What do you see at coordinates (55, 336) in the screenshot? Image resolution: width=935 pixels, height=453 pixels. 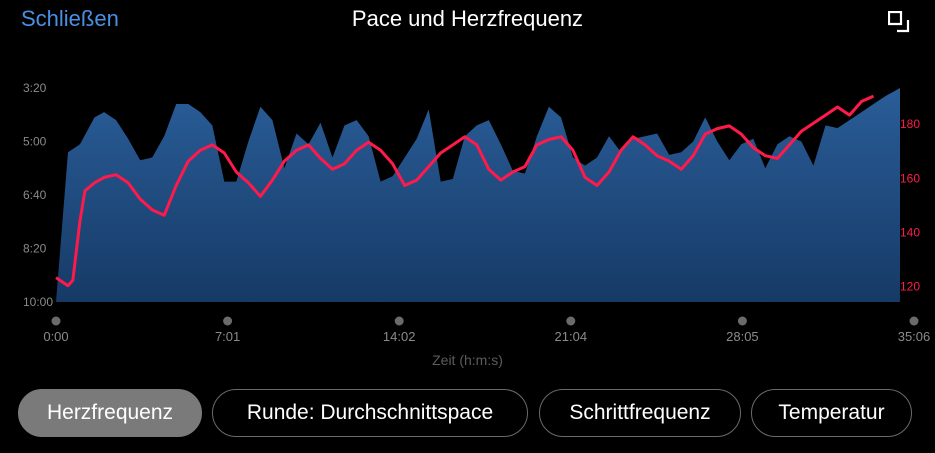 I see `x-tick-label: 0:00` at bounding box center [55, 336].